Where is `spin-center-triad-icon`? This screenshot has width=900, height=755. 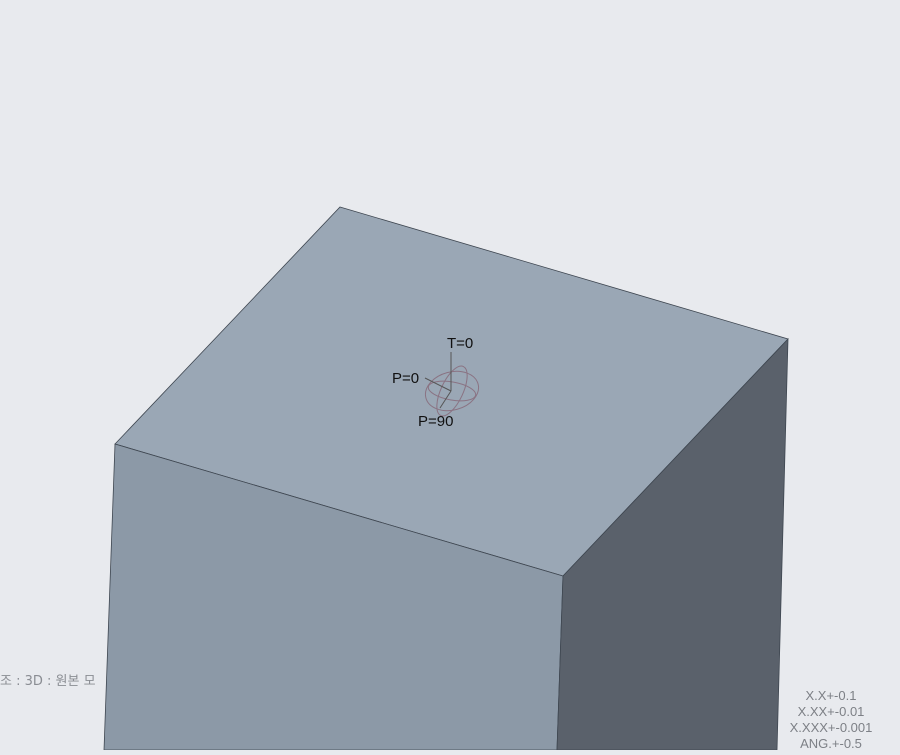
spin-center-triad-icon is located at coordinates (452, 384).